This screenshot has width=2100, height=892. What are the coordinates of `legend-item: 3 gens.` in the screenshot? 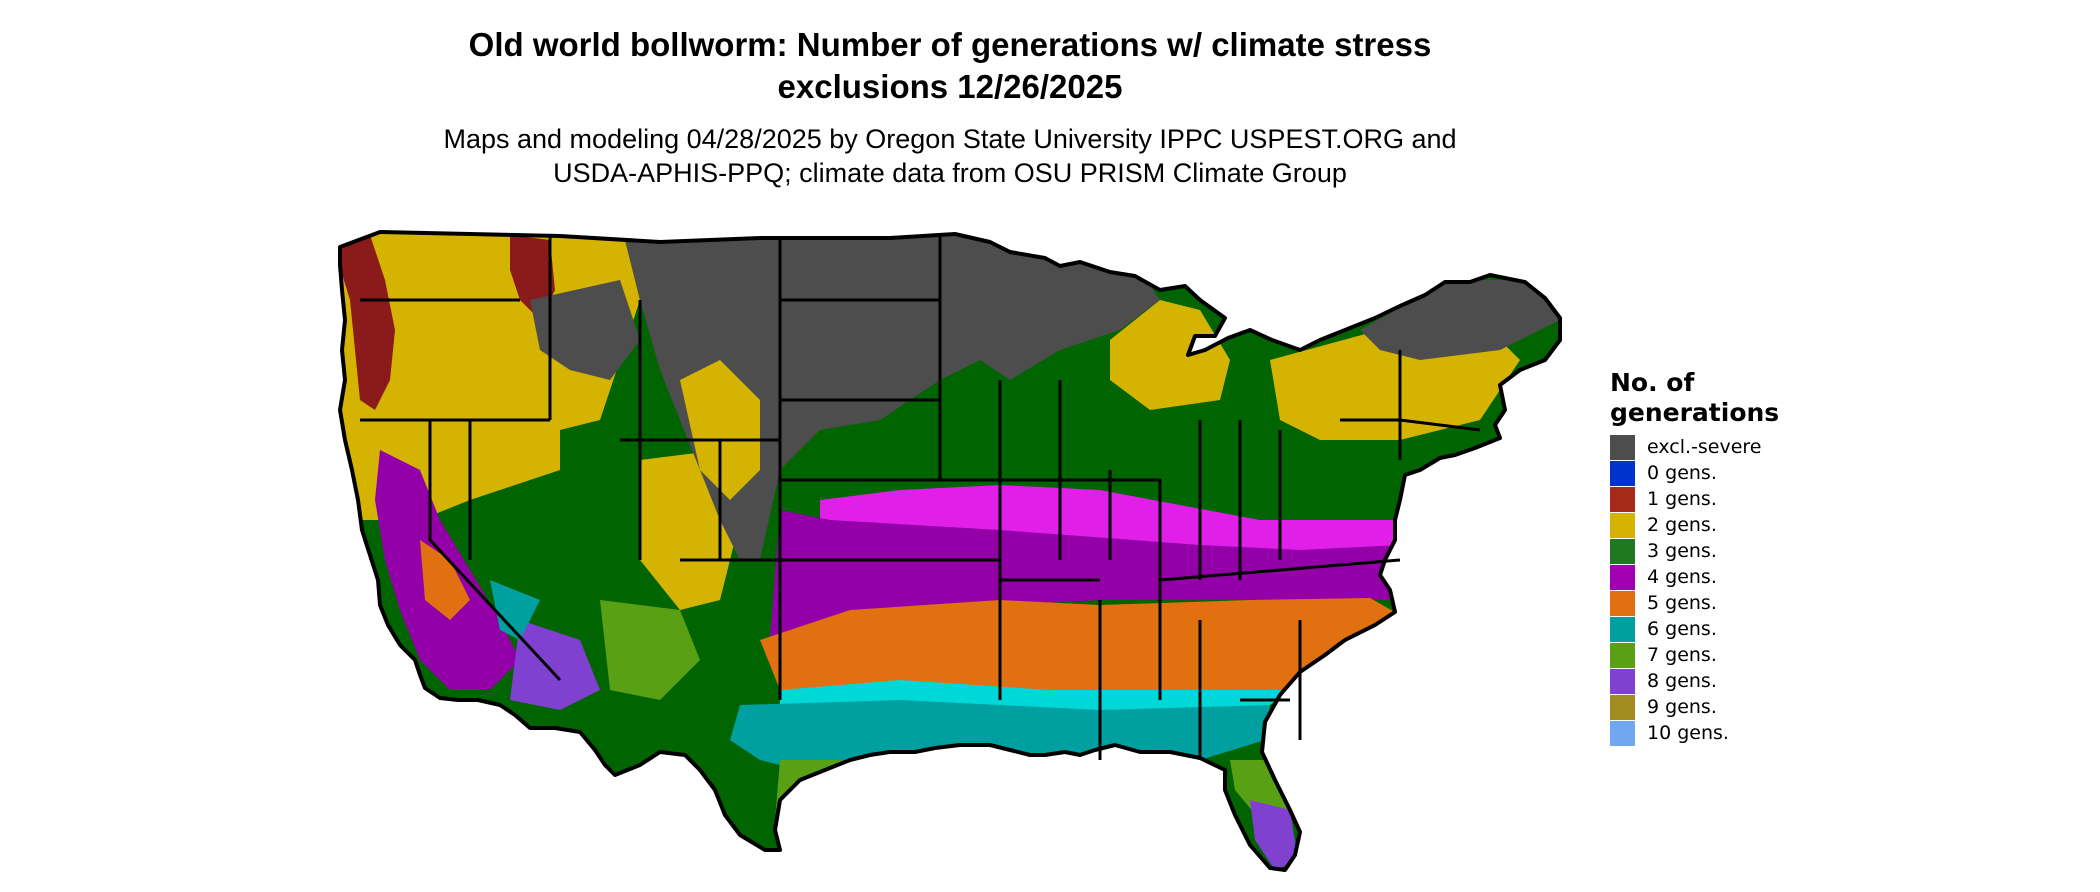 It's located at (1694, 551).